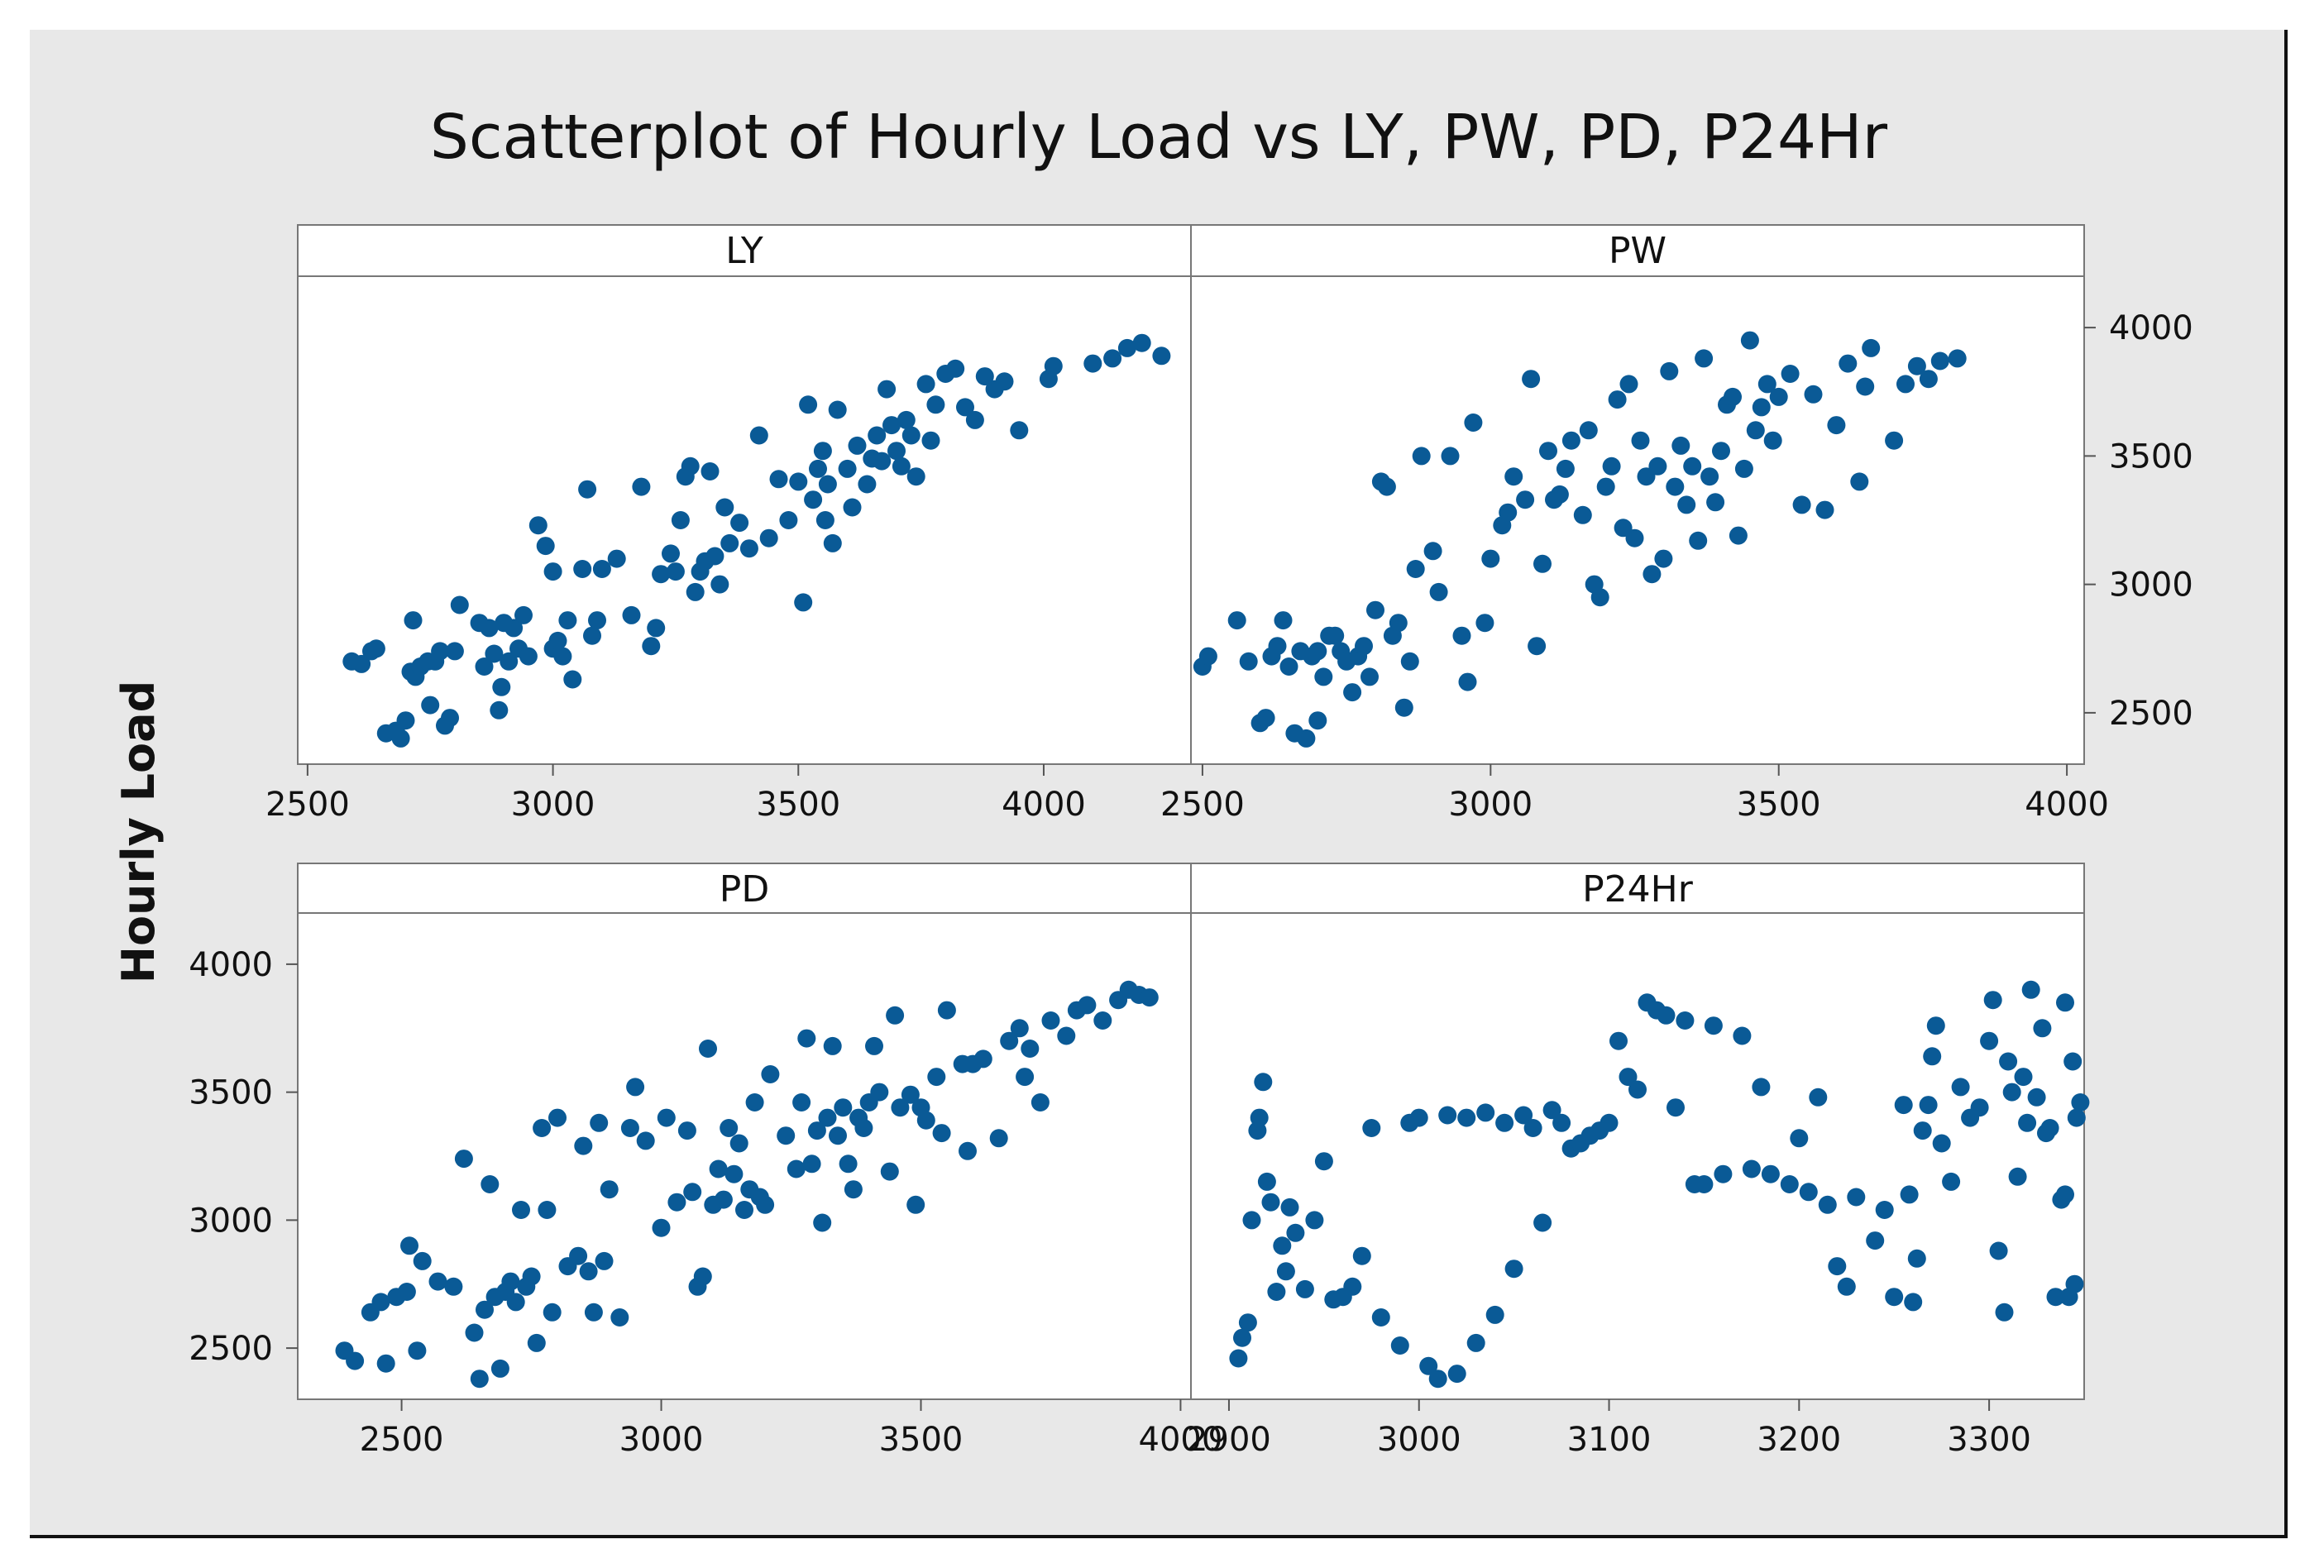  What do you see at coordinates (1638, 520) in the screenshot?
I see `plot-area` at bounding box center [1638, 520].